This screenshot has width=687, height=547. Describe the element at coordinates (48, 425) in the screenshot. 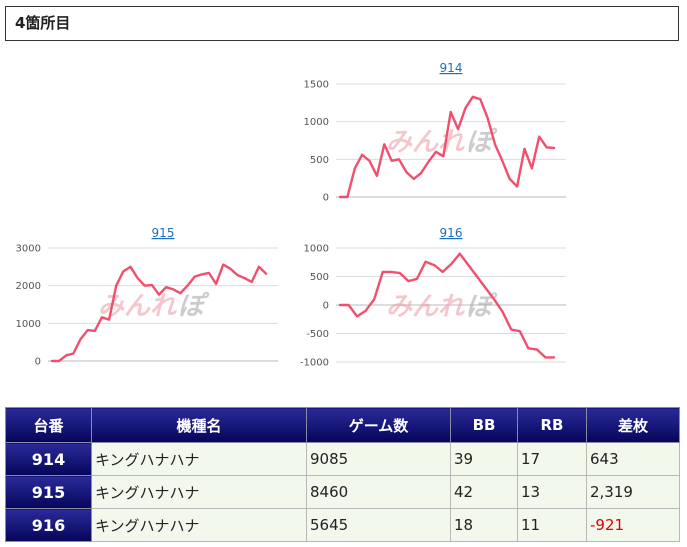

I see `header-number: 台番` at that location.